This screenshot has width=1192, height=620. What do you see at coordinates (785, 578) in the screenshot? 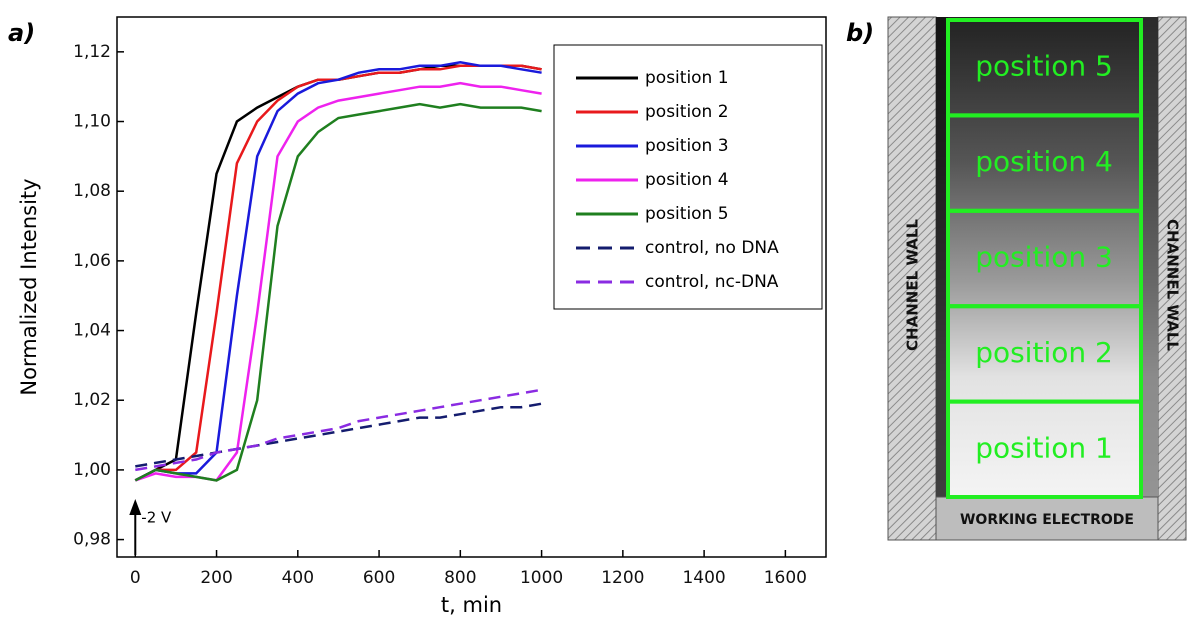
I see `x-tick-label: 1600` at bounding box center [785, 578].